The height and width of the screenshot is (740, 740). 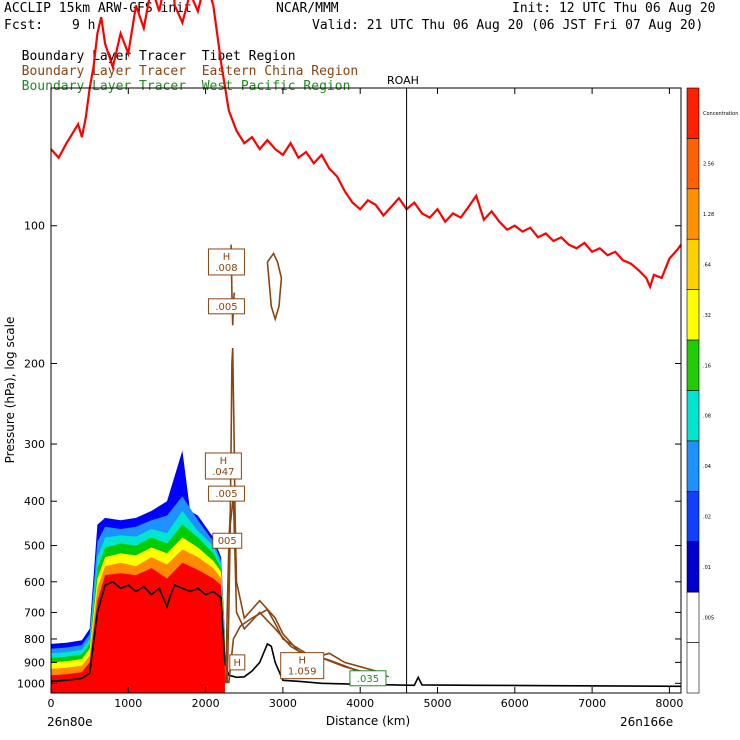 What do you see at coordinates (10, 390) in the screenshot?
I see `y-axis-title: Pressure (hPa), log scale` at bounding box center [10, 390].